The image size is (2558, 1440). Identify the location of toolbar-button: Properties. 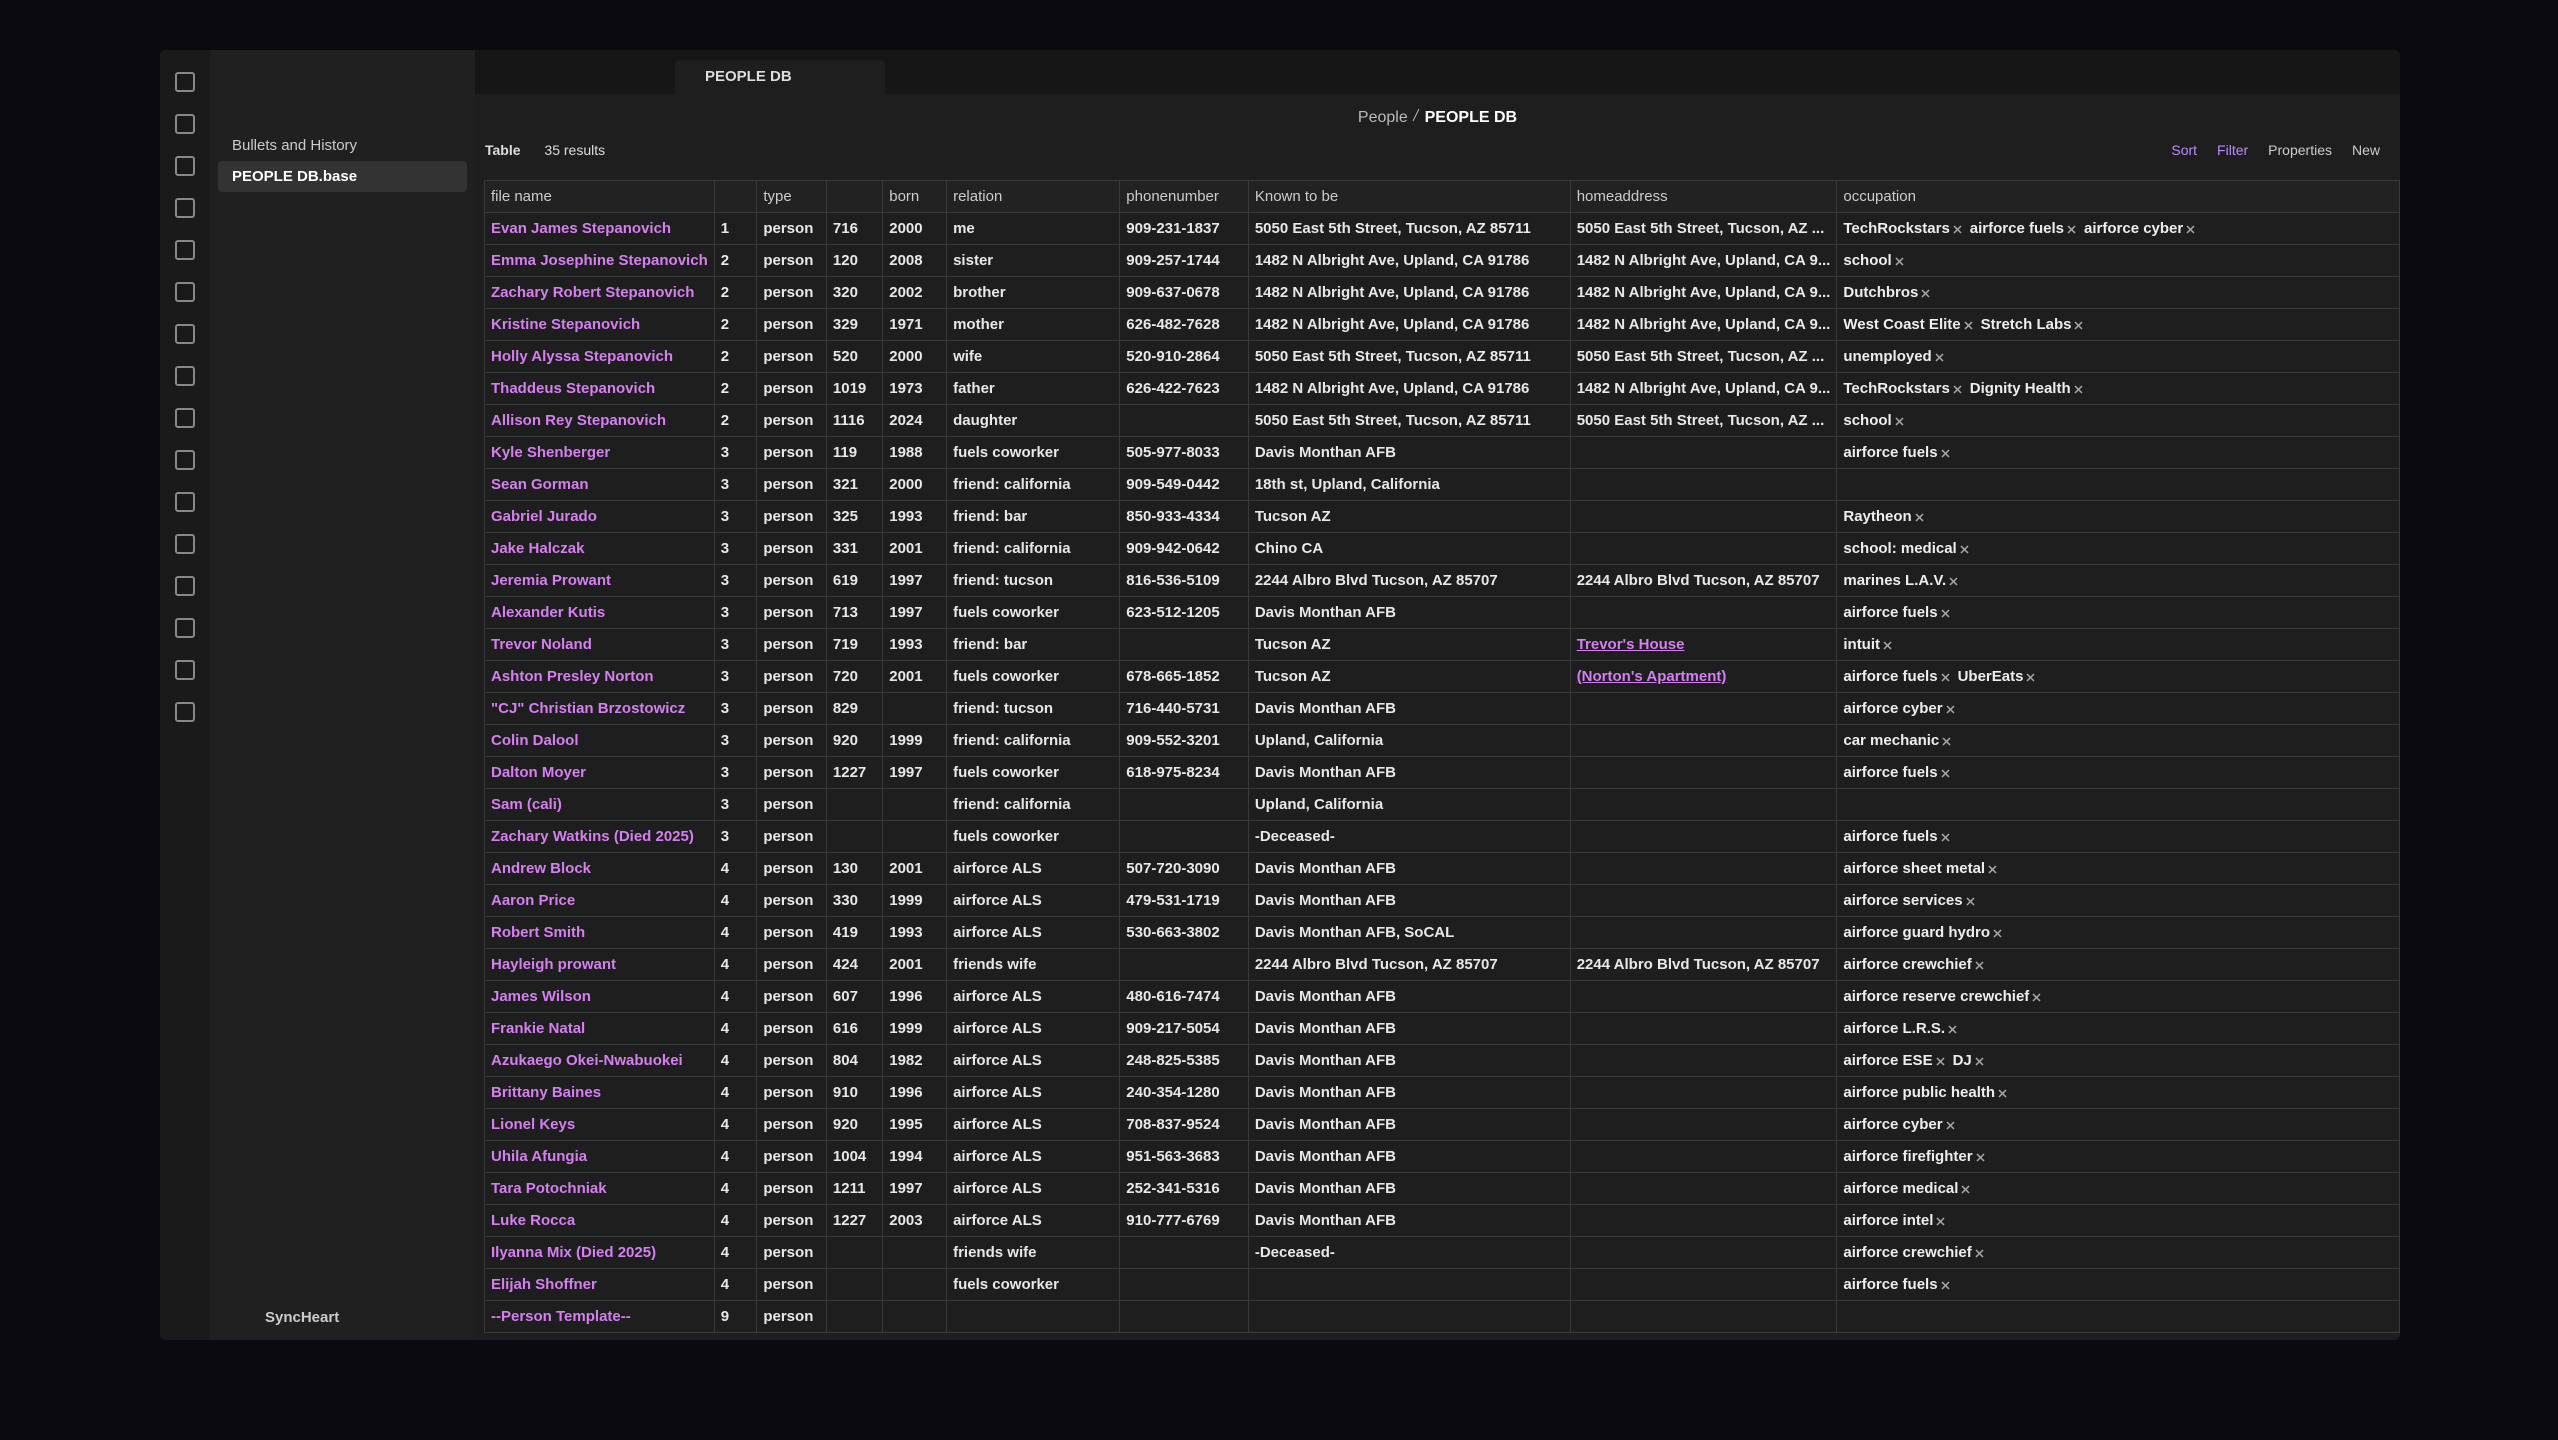
(2300, 150).